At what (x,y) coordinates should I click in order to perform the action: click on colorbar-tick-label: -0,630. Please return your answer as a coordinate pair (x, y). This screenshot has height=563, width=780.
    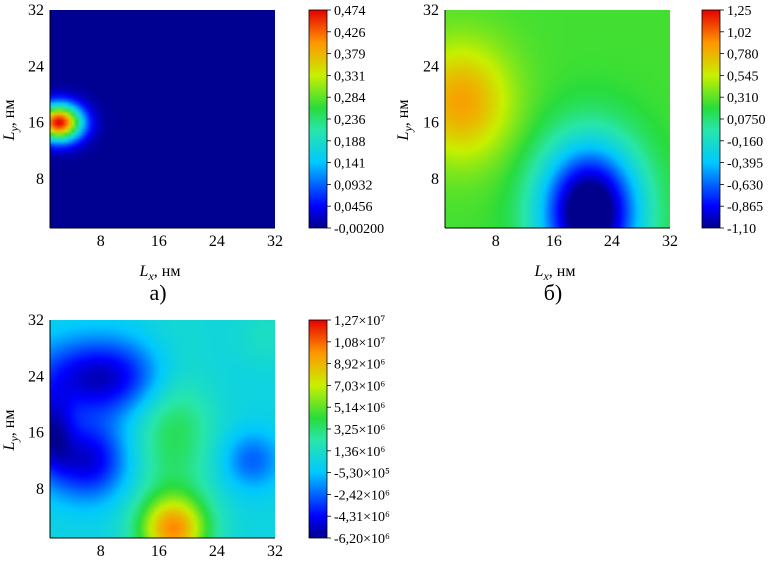
    Looking at the image, I should click on (745, 185).